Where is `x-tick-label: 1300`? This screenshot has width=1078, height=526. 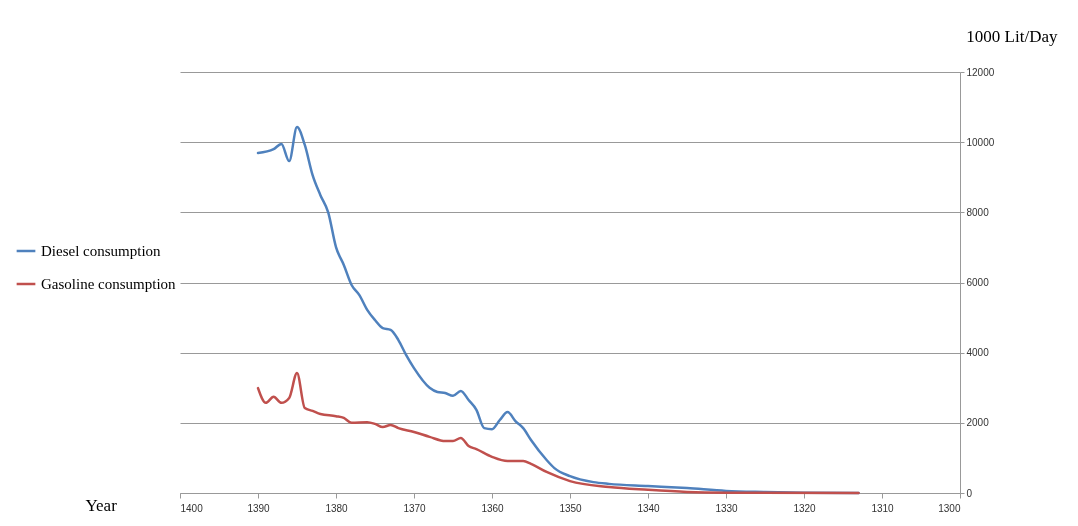 x-tick-label: 1300 is located at coordinates (949, 508).